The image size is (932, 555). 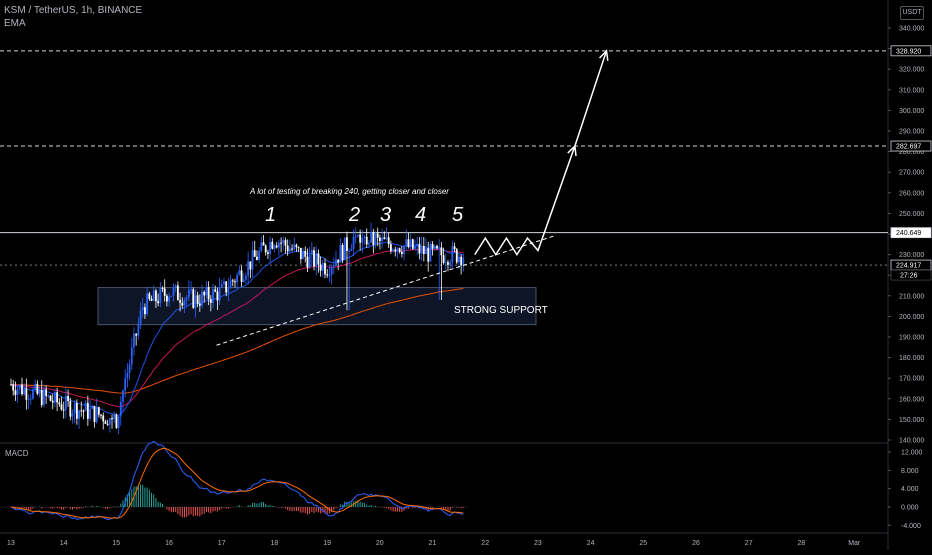 I want to click on y-axis-tick-label: 210.000, so click(x=911, y=296).